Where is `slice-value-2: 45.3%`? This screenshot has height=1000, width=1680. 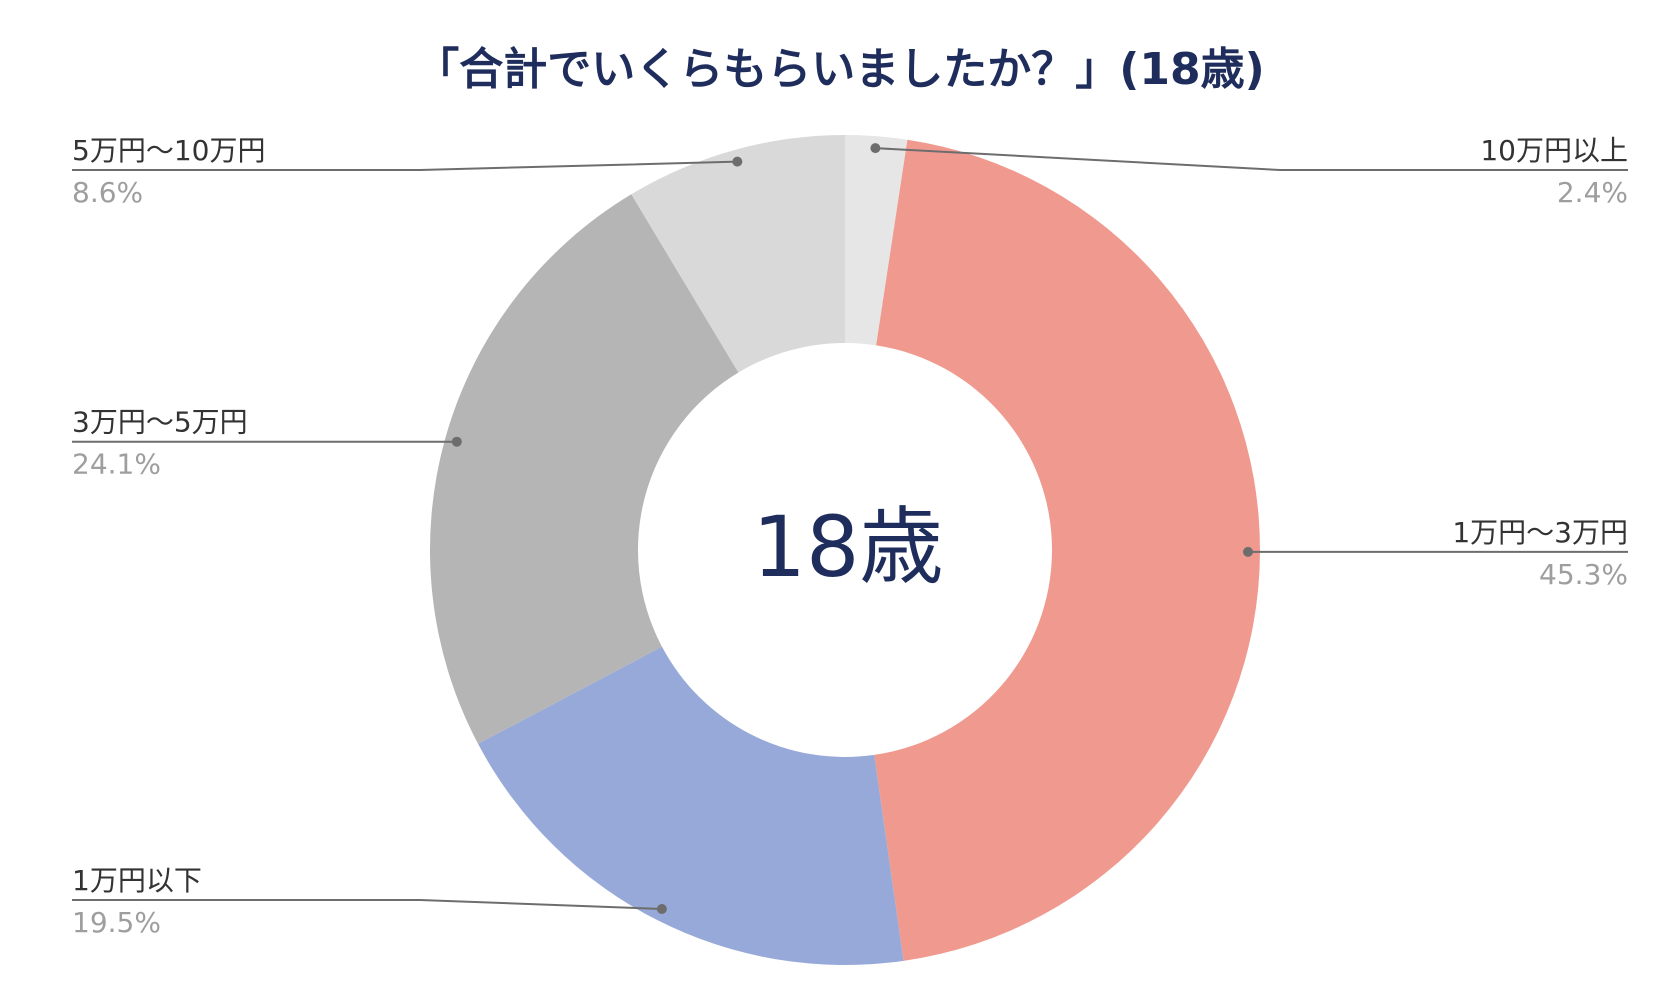 slice-value-2: 45.3% is located at coordinates (1583, 574).